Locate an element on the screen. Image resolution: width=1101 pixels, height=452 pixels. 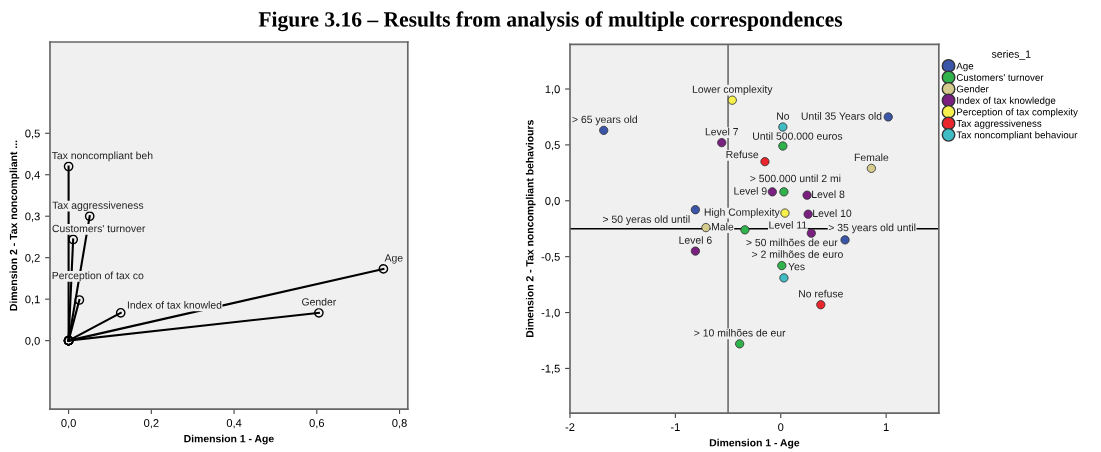
annotation: No refuse is located at coordinates (821, 293).